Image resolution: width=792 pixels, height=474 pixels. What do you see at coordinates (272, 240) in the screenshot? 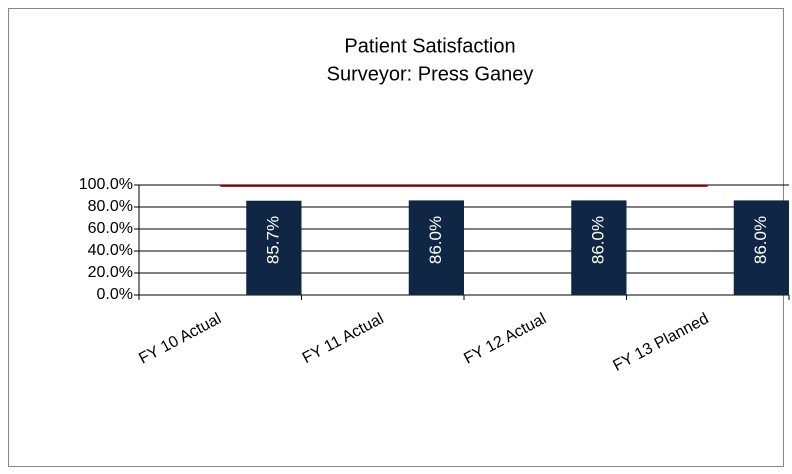
I see `data-label: 85.7%` at bounding box center [272, 240].